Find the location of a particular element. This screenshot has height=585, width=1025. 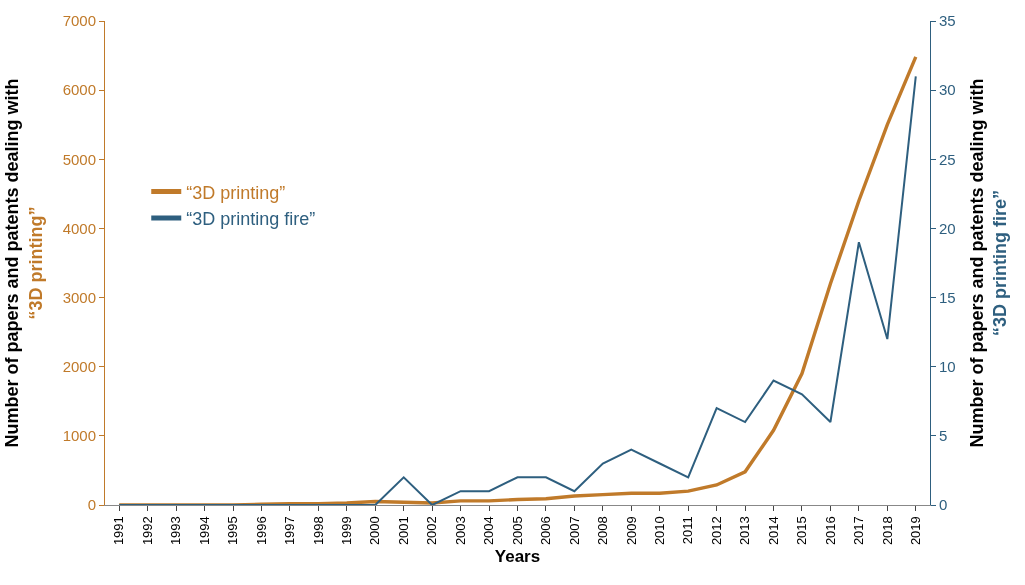

y-tick-label: 6000 is located at coordinates (79, 90).